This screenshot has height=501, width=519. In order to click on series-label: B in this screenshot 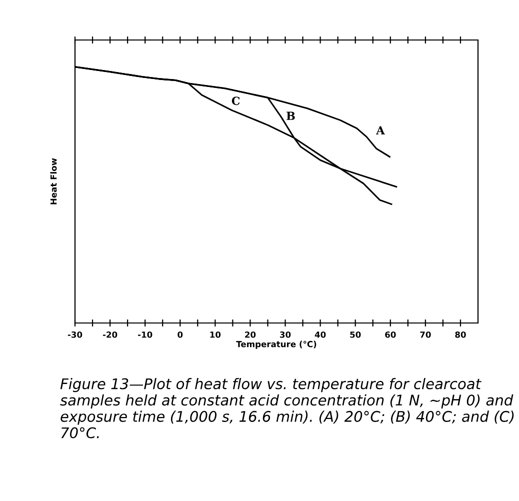, I will do `click(290, 116)`.